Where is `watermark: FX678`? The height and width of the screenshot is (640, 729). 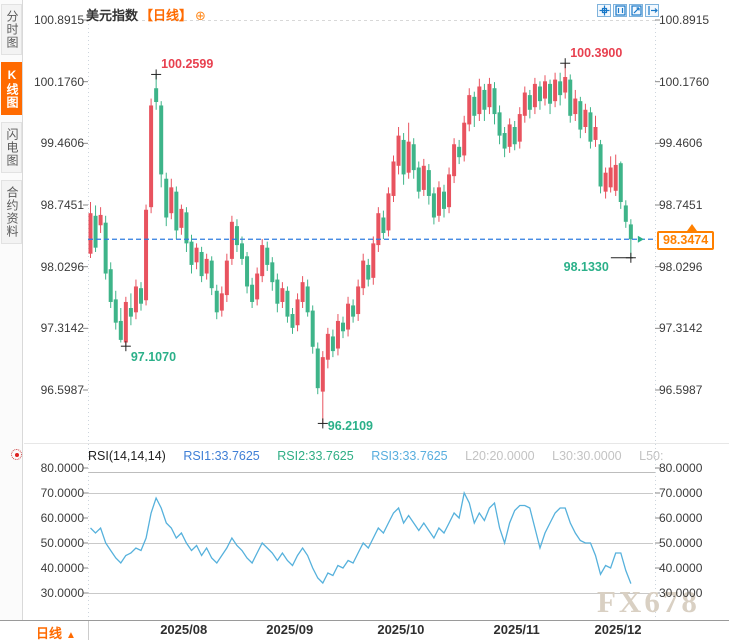 watermark: FX678 is located at coordinates (648, 601).